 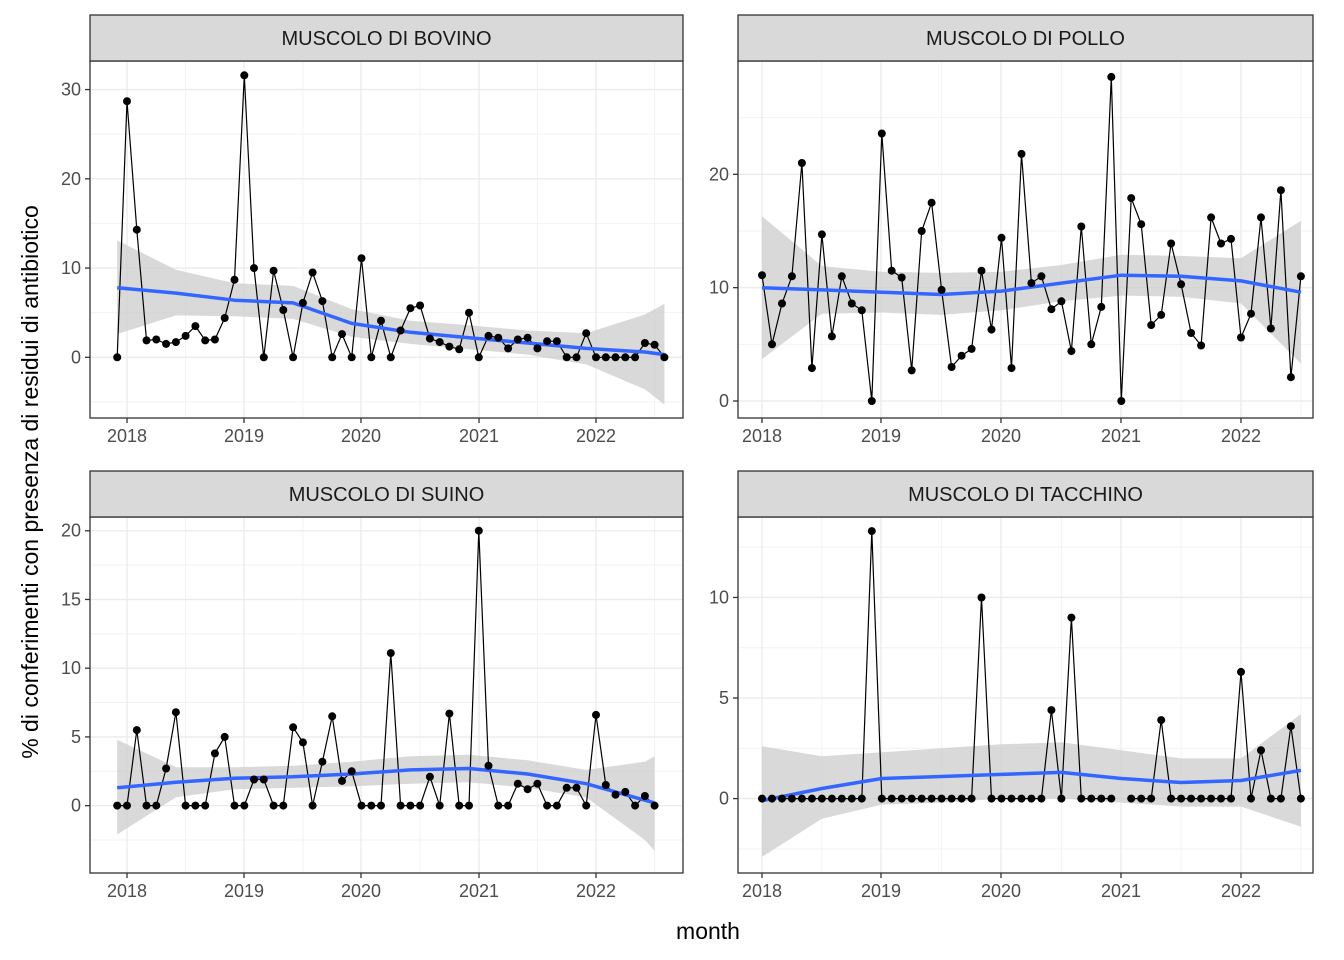 I want to click on confidence-ribbon, so click(x=1031, y=290).